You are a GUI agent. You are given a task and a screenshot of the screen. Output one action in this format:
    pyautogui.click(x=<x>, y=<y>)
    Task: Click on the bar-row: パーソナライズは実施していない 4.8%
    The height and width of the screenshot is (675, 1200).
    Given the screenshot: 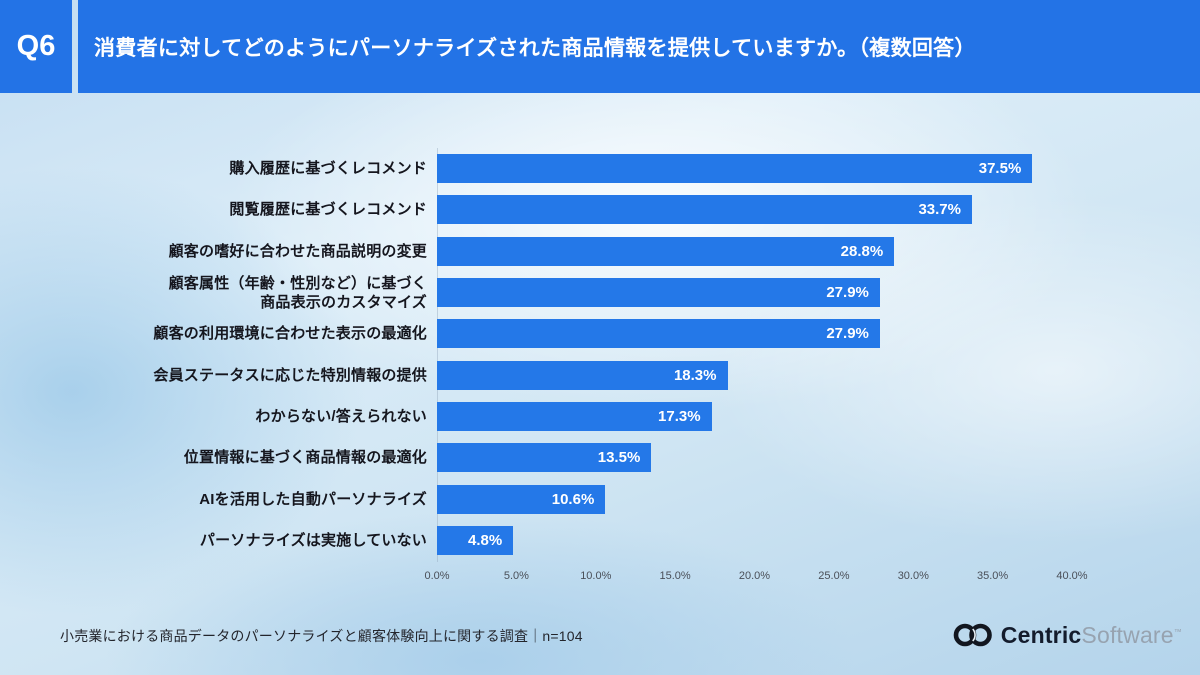 What is the action you would take?
    pyautogui.click(x=550, y=540)
    